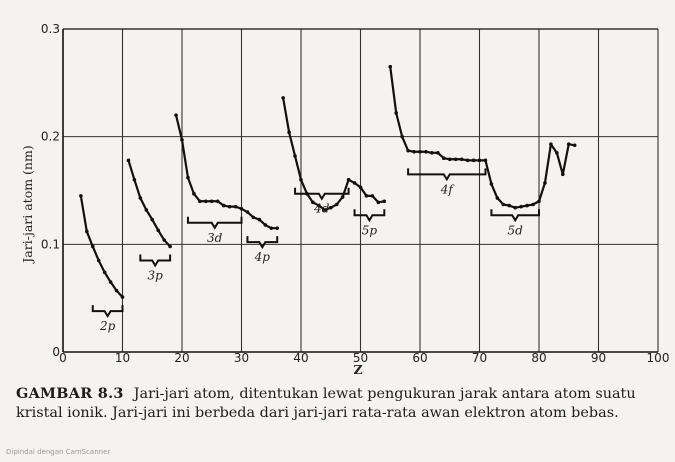 Image resolution: width=675 pixels, height=462 pixels. I want to click on subshell-label: 2p, so click(107, 326).